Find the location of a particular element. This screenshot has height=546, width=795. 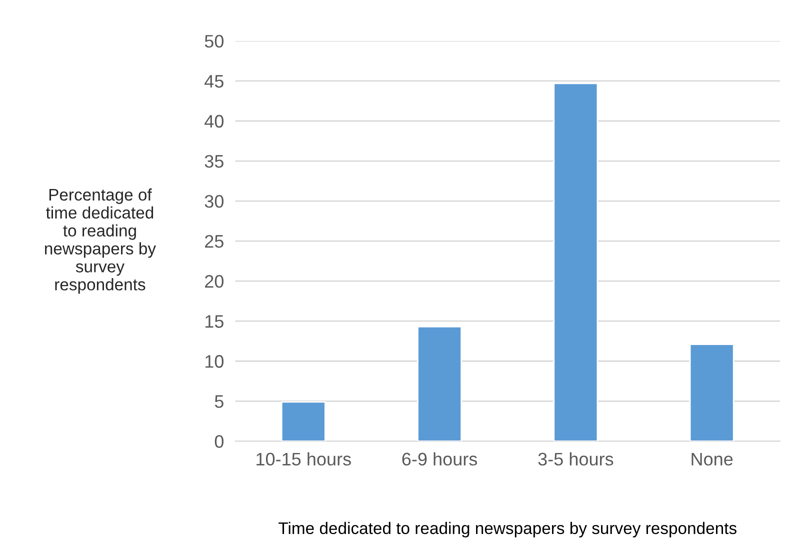

x-tick-label: None is located at coordinates (712, 459).